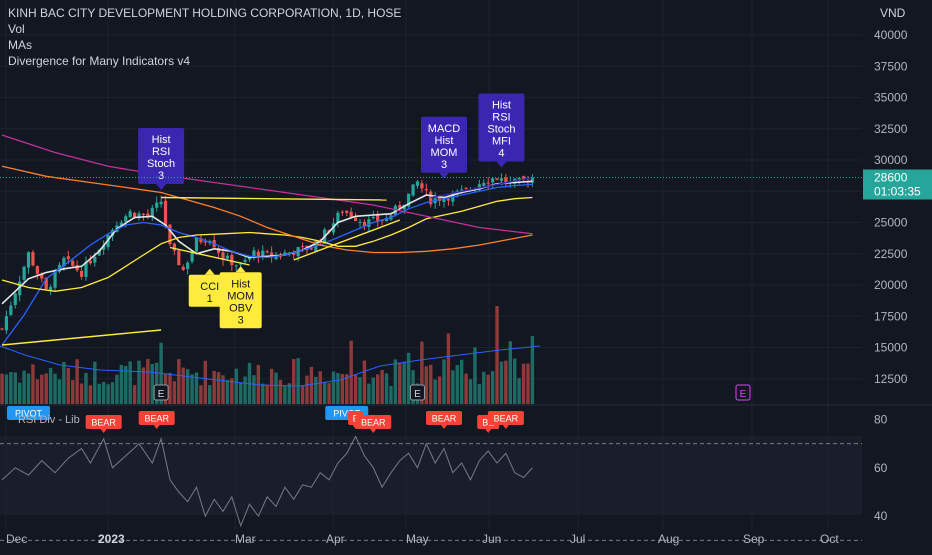  I want to click on pivot-rsi-label: PIVOT, so click(29, 413).